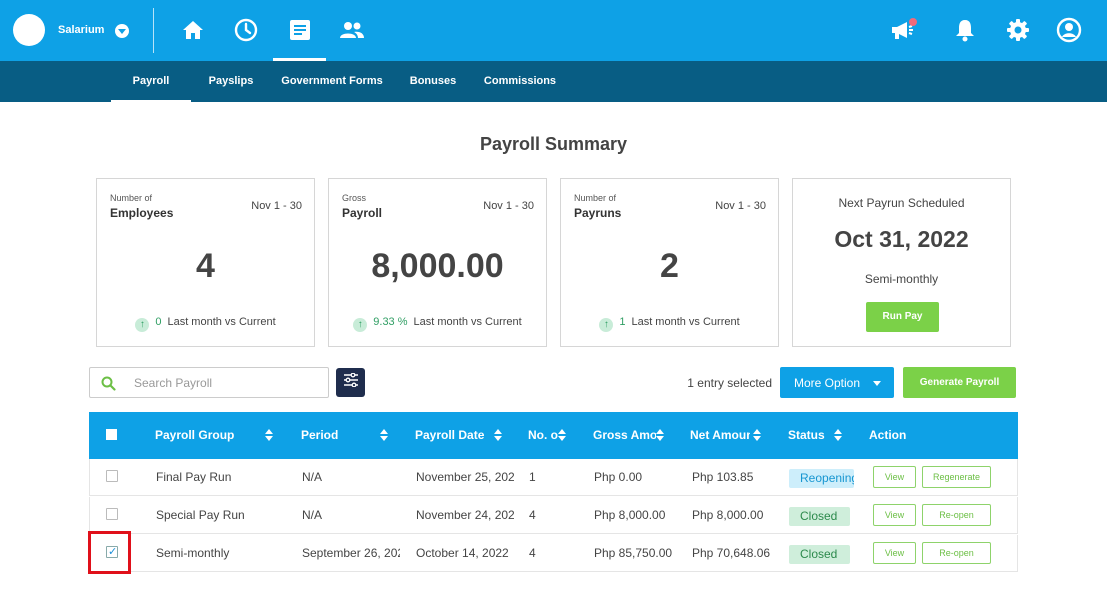  Describe the element at coordinates (720, 435) in the screenshot. I see `column-header-net-amount: Net Amount` at that location.